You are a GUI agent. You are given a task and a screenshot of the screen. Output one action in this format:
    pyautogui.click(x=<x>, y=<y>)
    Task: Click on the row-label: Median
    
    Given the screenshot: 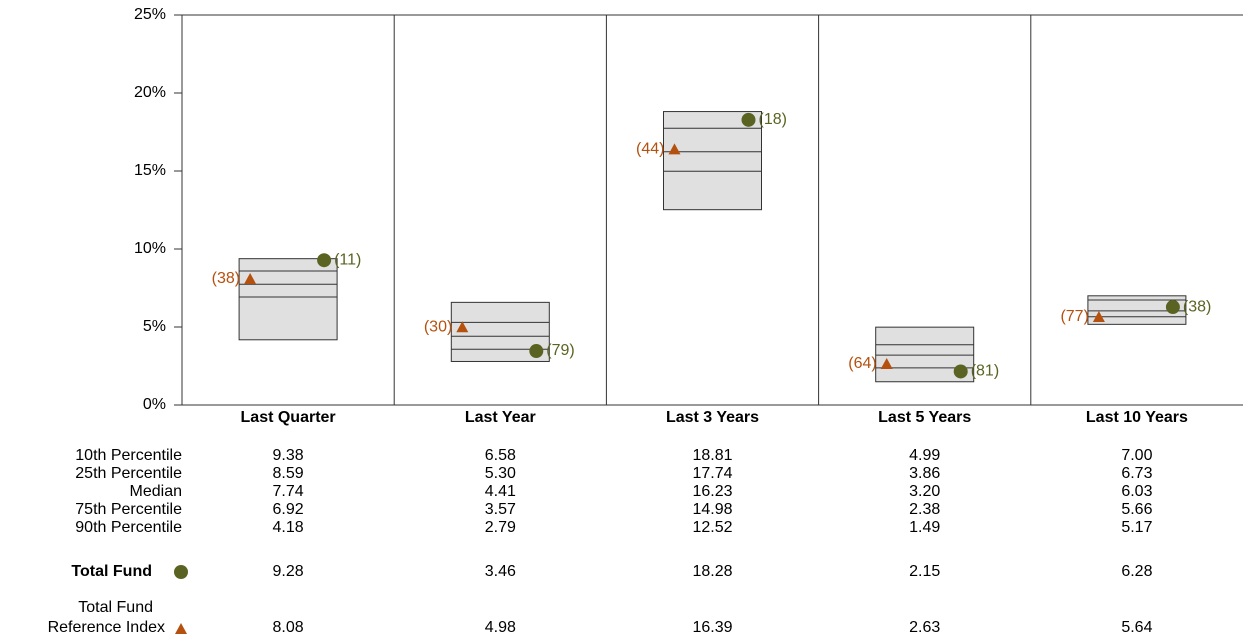 What is the action you would take?
    pyautogui.click(x=156, y=491)
    